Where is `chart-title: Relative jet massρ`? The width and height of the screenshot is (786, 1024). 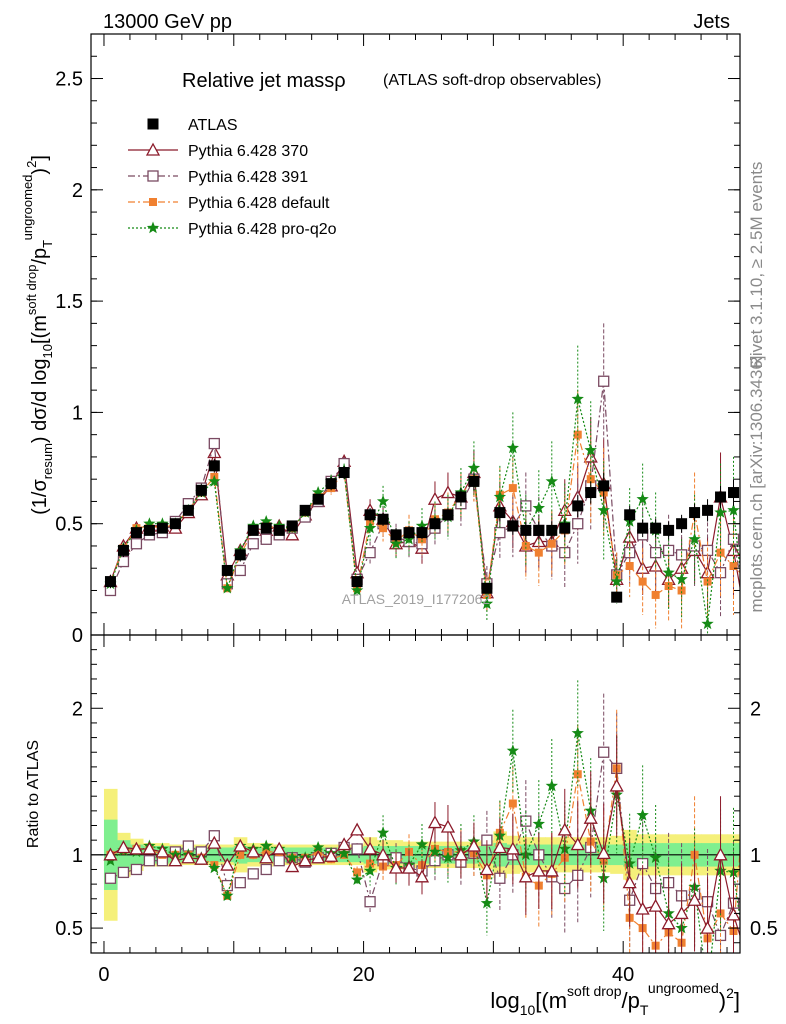 chart-title: Relative jet massρ is located at coordinates (264, 81).